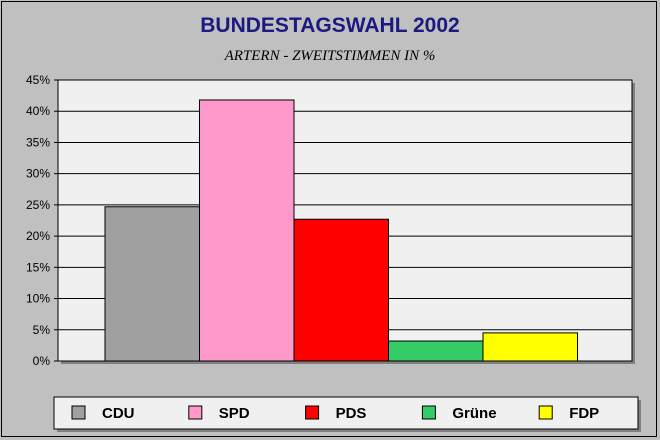  What do you see at coordinates (351, 413) in the screenshot?
I see `legend-label: PDS` at bounding box center [351, 413].